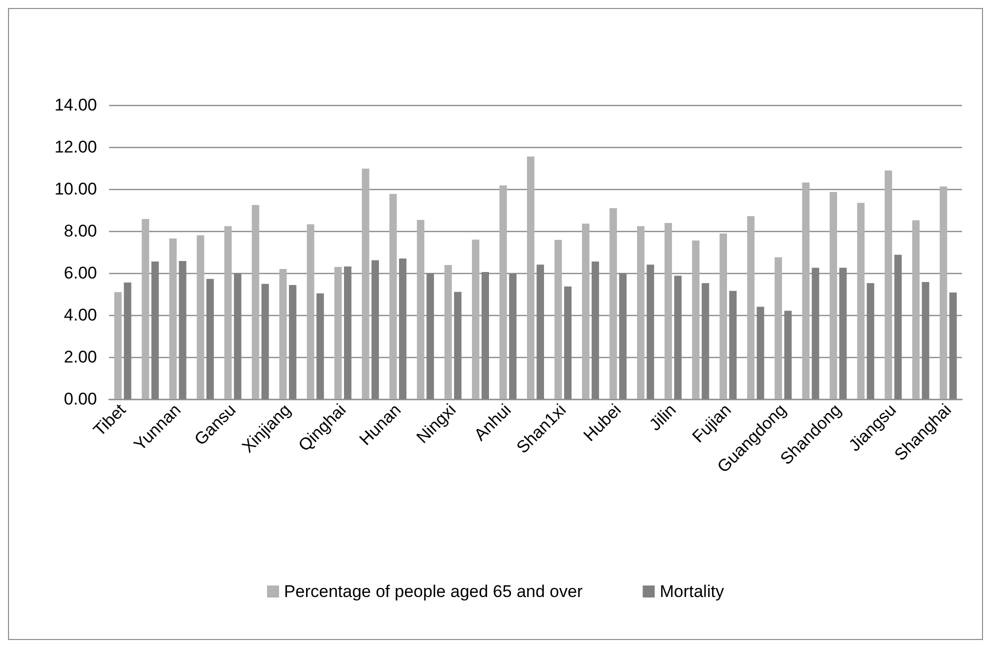  Describe the element at coordinates (75, 147) in the screenshot. I see `y-tick-label: 12.00` at that location.